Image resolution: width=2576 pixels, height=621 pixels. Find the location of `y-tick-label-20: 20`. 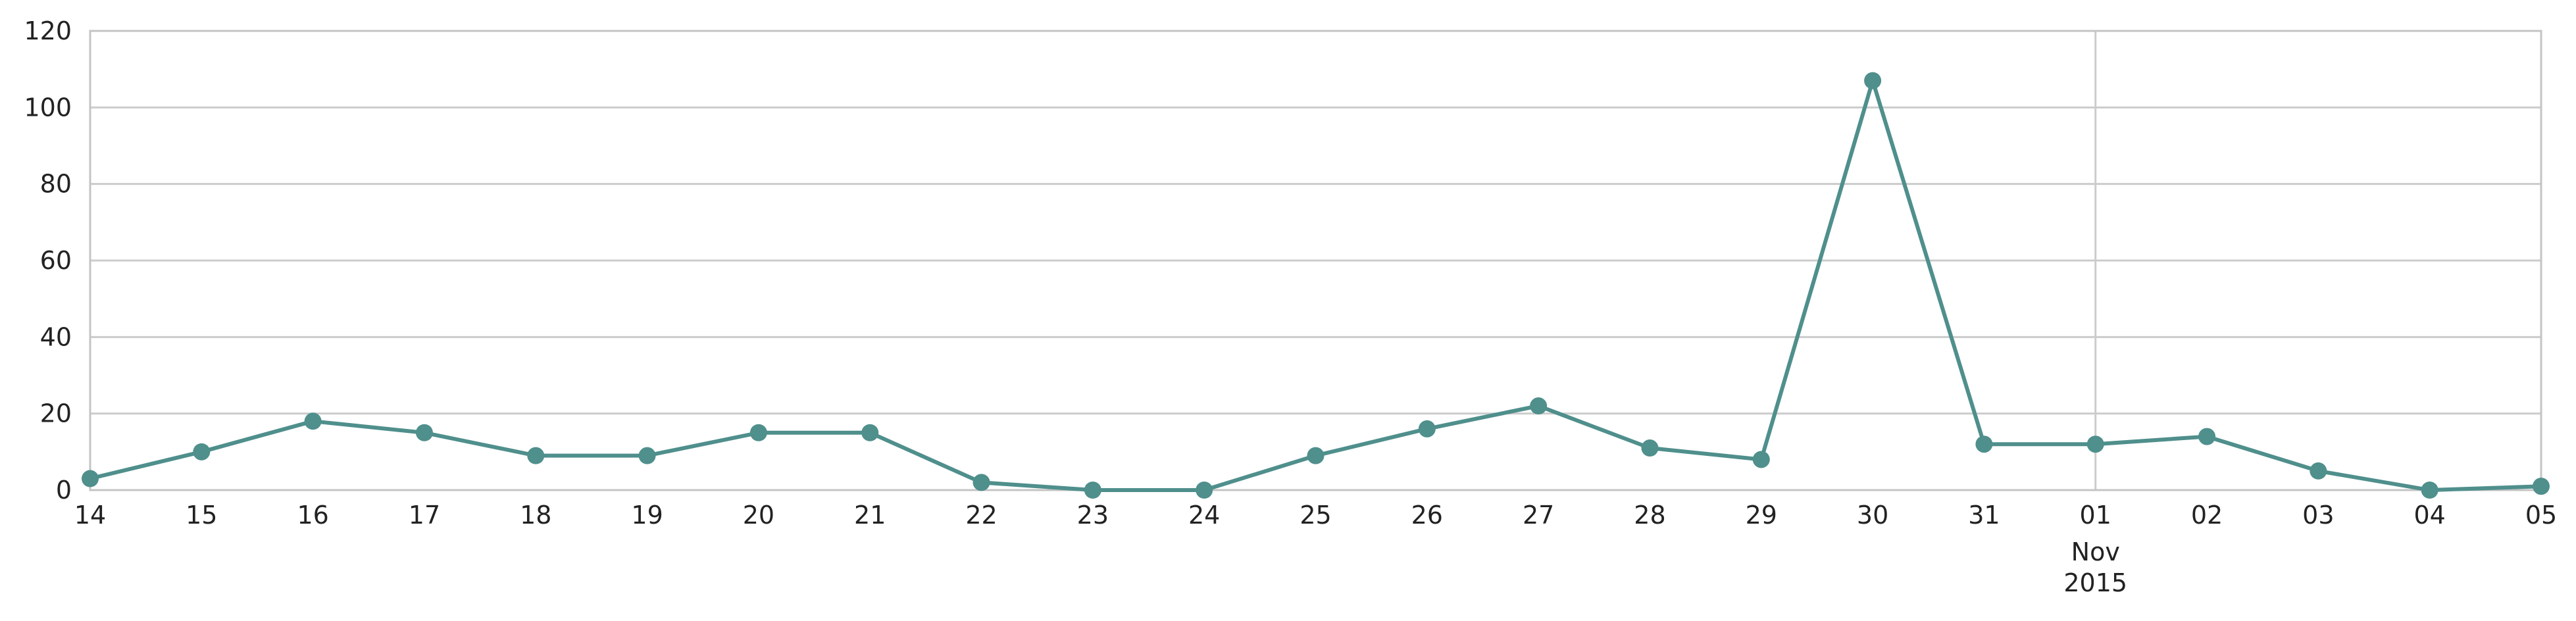

y-tick-label-20: 20 is located at coordinates (56, 413).